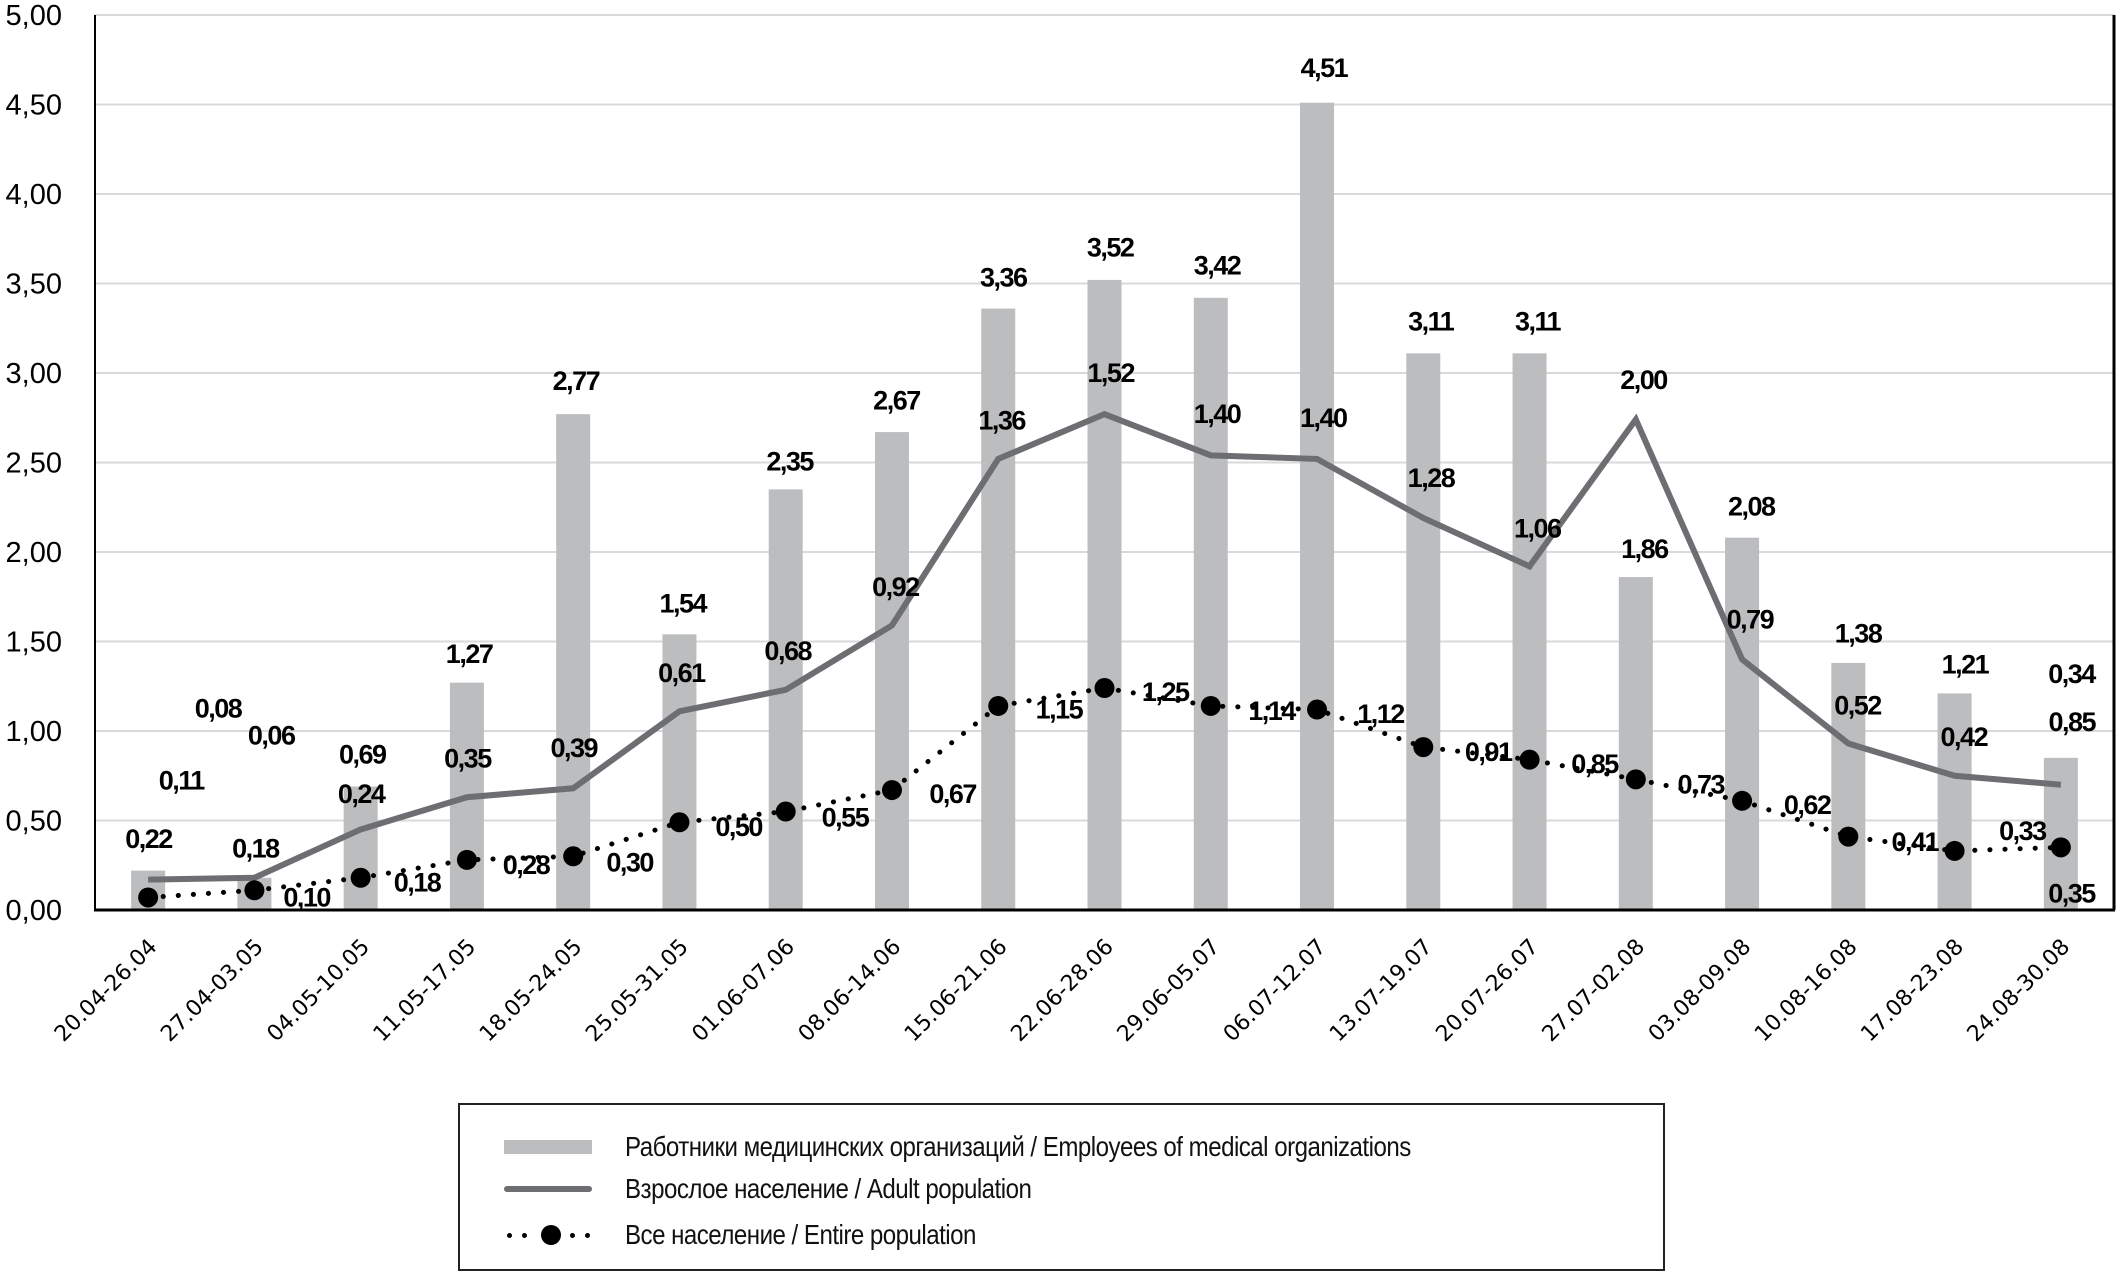  Describe the element at coordinates (637, 991) in the screenshot. I see `x-tick-label: 25.05-31.05` at that location.